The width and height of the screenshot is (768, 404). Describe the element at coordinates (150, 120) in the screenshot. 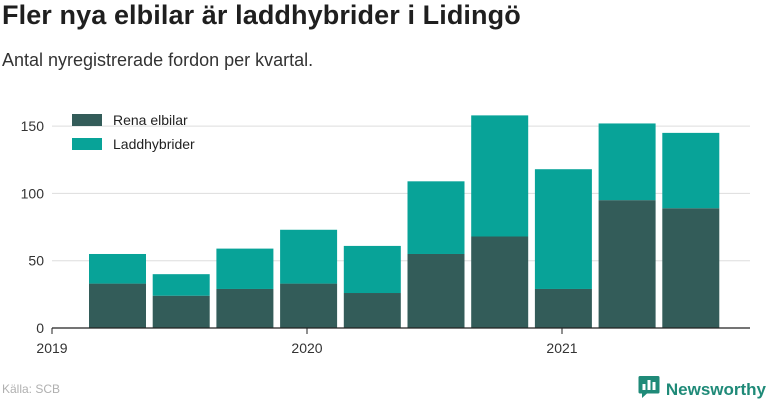

I see `legend-label: Rena elbilar` at that location.